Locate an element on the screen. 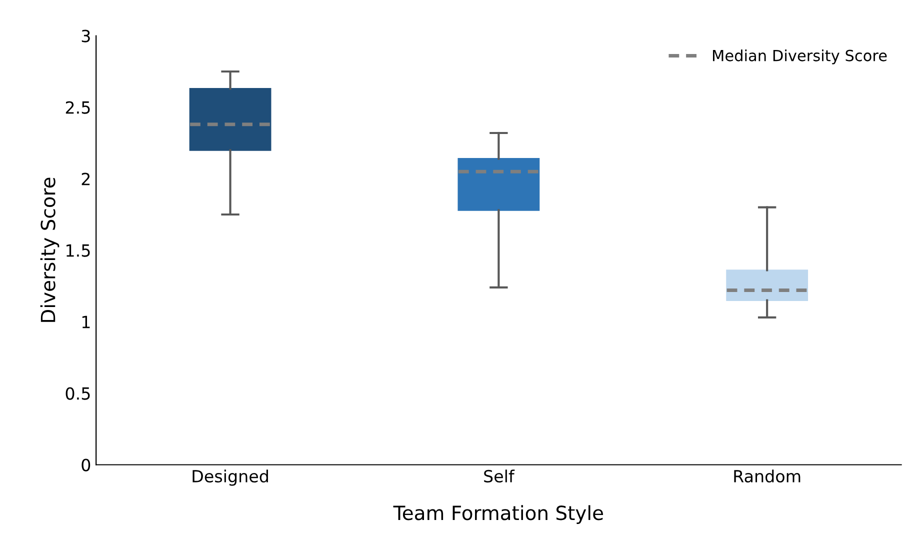  x-tick-label: Designed is located at coordinates (230, 478).